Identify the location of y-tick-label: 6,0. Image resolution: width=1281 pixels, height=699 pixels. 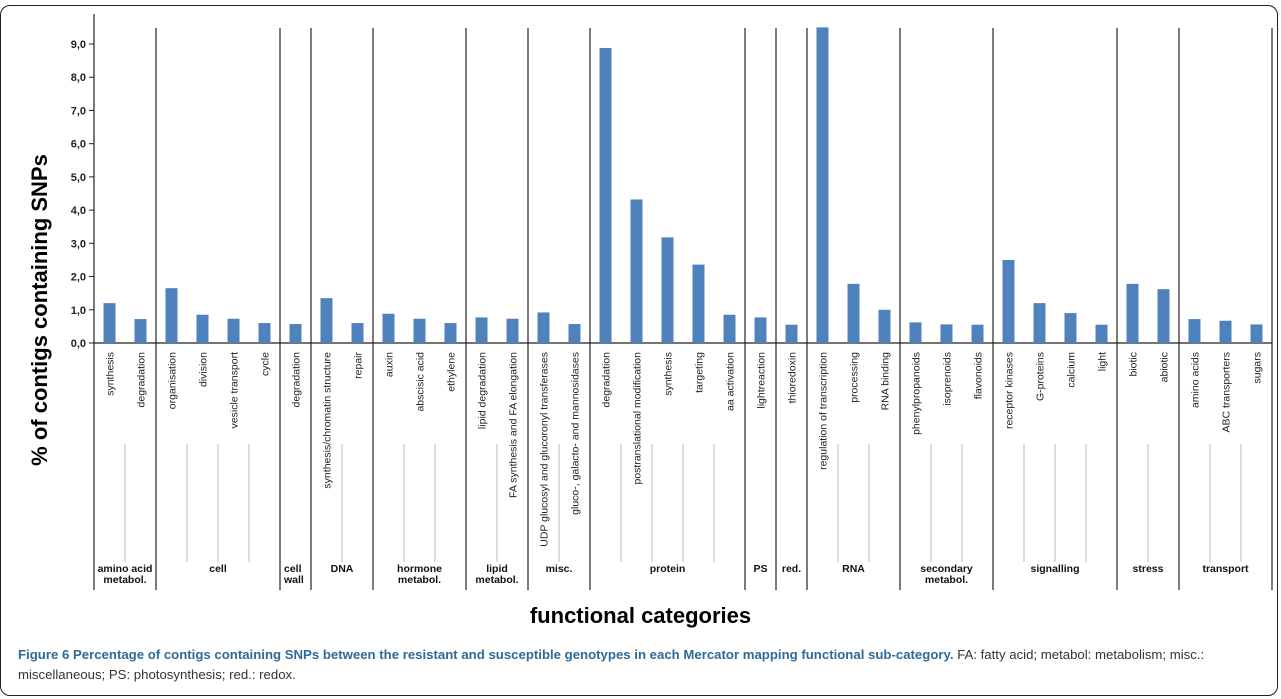
(78, 145).